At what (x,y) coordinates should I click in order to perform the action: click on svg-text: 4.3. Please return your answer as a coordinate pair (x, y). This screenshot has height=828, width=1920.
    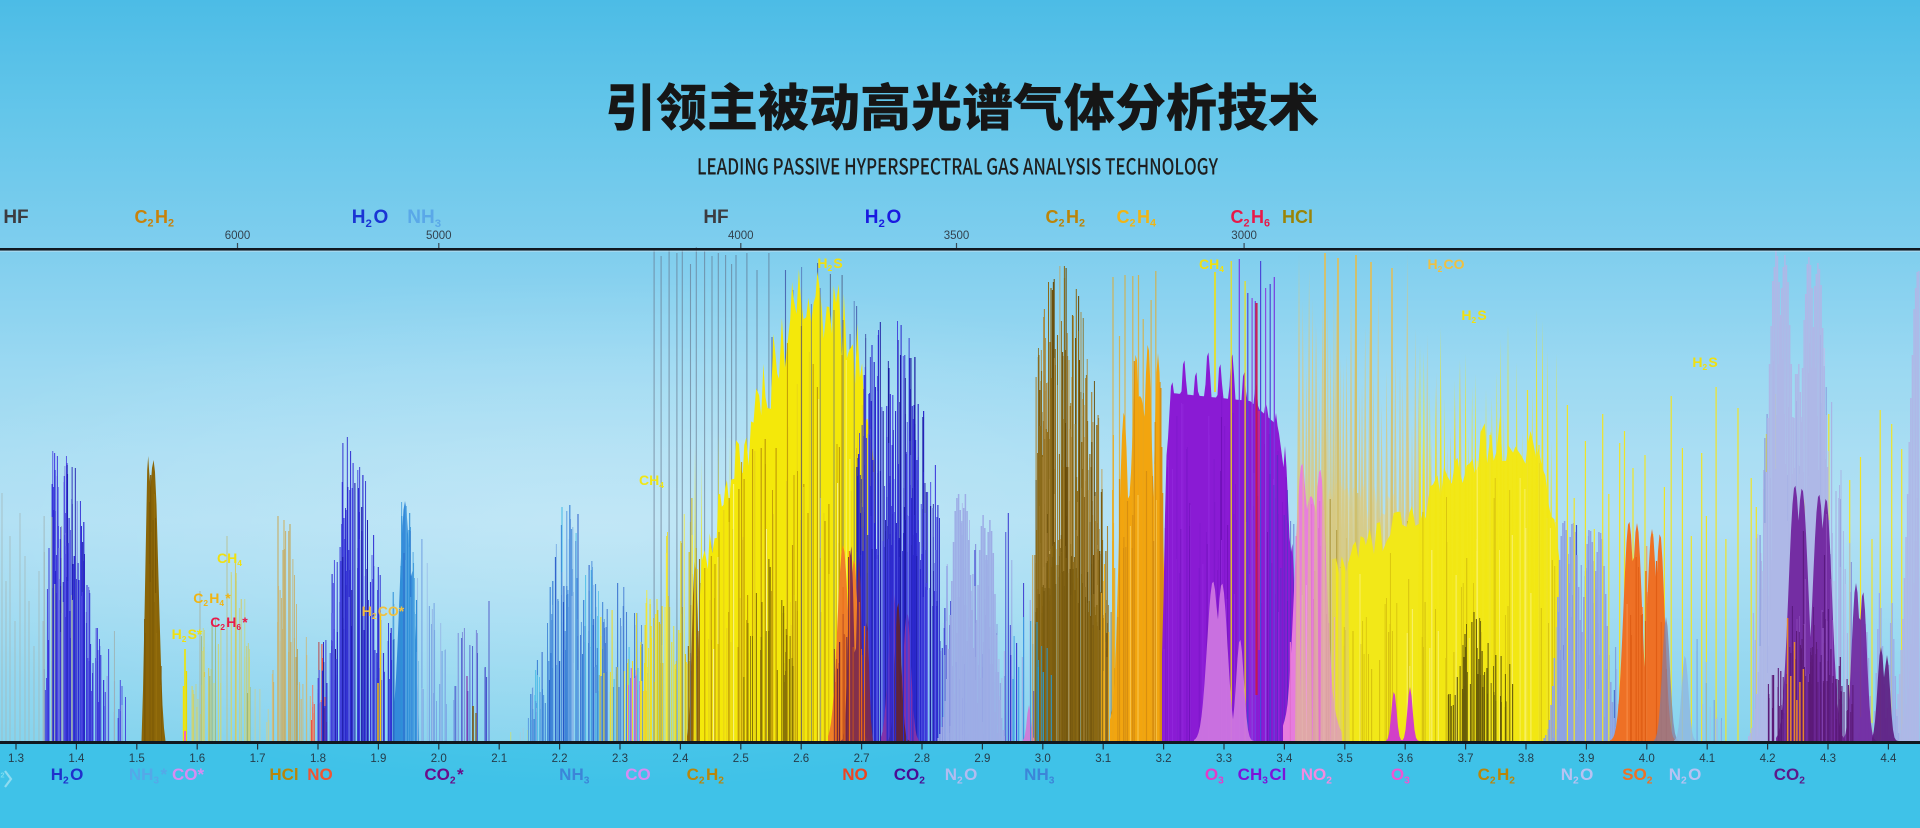
    Looking at the image, I should click on (1828, 759).